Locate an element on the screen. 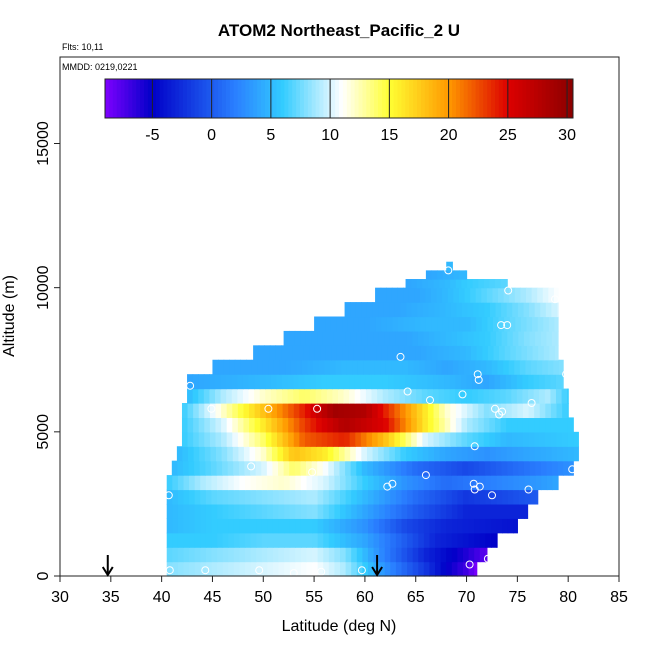 This screenshot has height=650, width=650. x-tick-label: 85 is located at coordinates (619, 597).